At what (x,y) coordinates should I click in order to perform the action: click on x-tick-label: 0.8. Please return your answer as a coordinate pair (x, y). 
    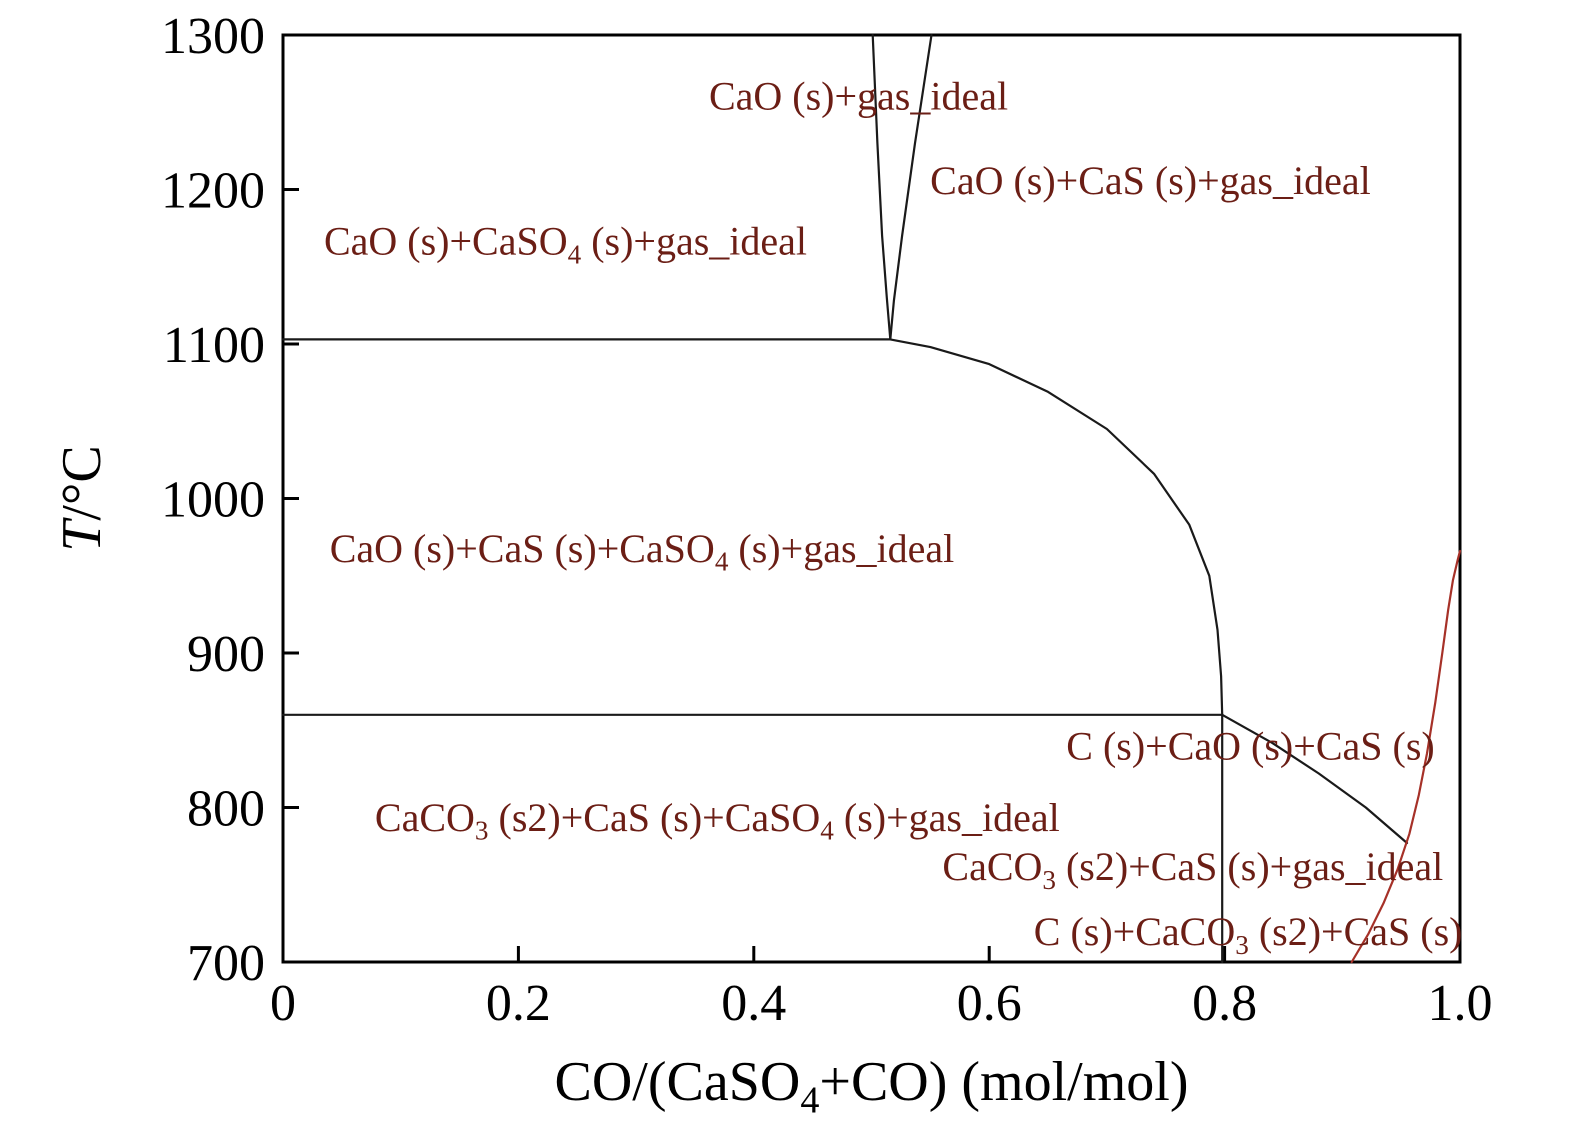
    Looking at the image, I should click on (1224, 1003).